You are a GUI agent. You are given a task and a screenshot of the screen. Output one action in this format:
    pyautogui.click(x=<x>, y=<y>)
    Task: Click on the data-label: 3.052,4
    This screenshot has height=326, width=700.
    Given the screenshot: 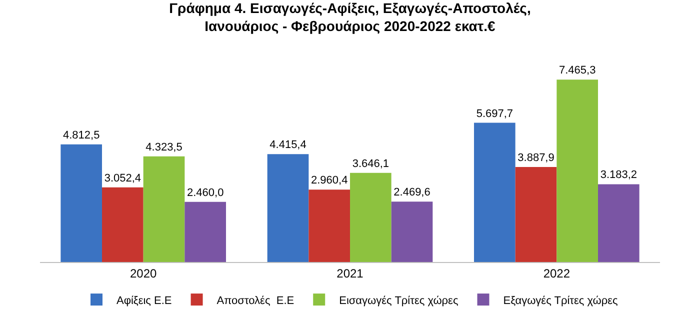 What is the action you would take?
    pyautogui.click(x=123, y=178)
    